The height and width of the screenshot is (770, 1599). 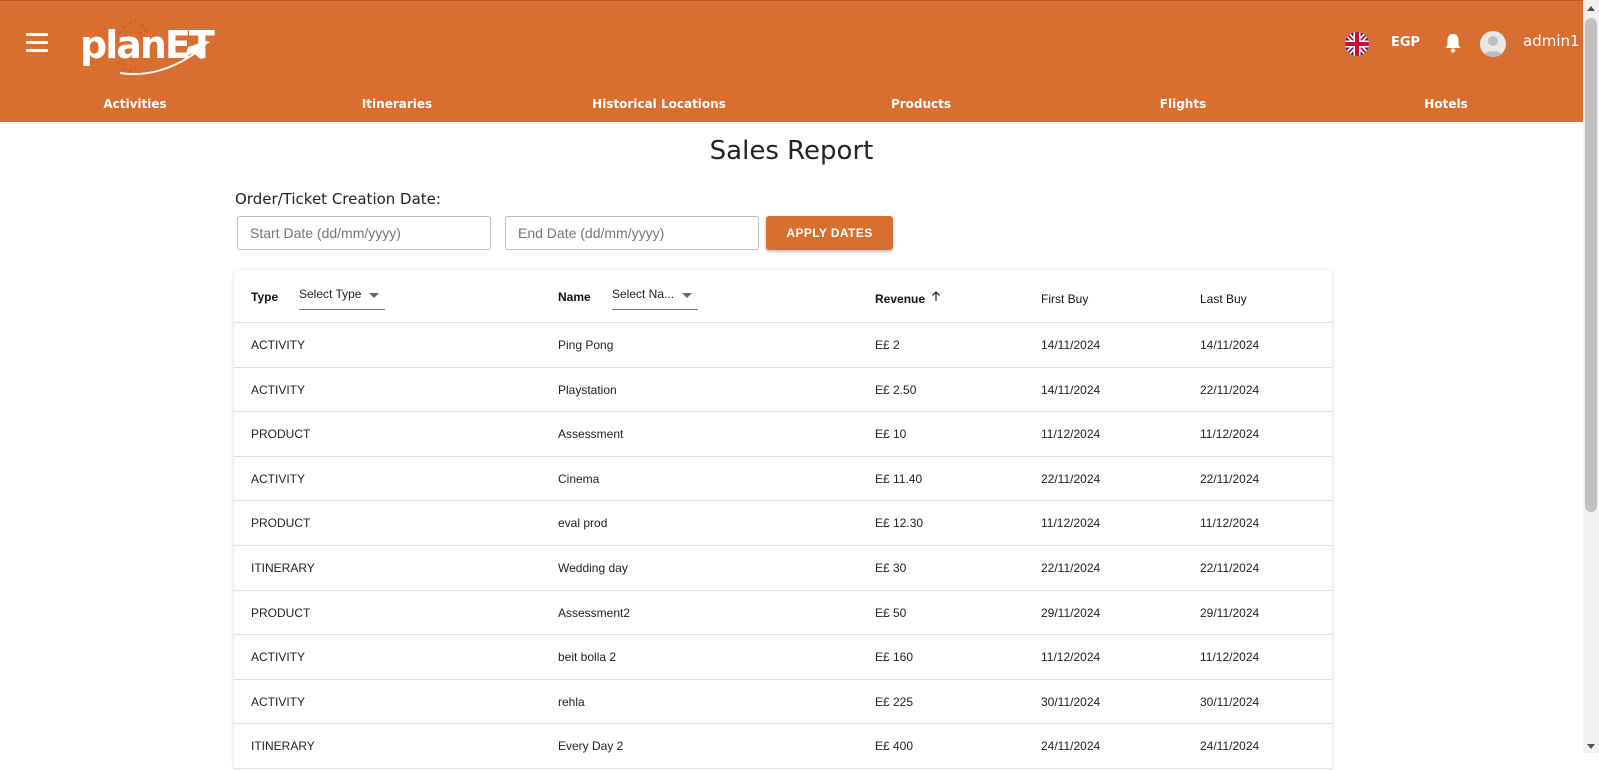 I want to click on apply-dates-button: APPLY DATES, so click(x=829, y=233).